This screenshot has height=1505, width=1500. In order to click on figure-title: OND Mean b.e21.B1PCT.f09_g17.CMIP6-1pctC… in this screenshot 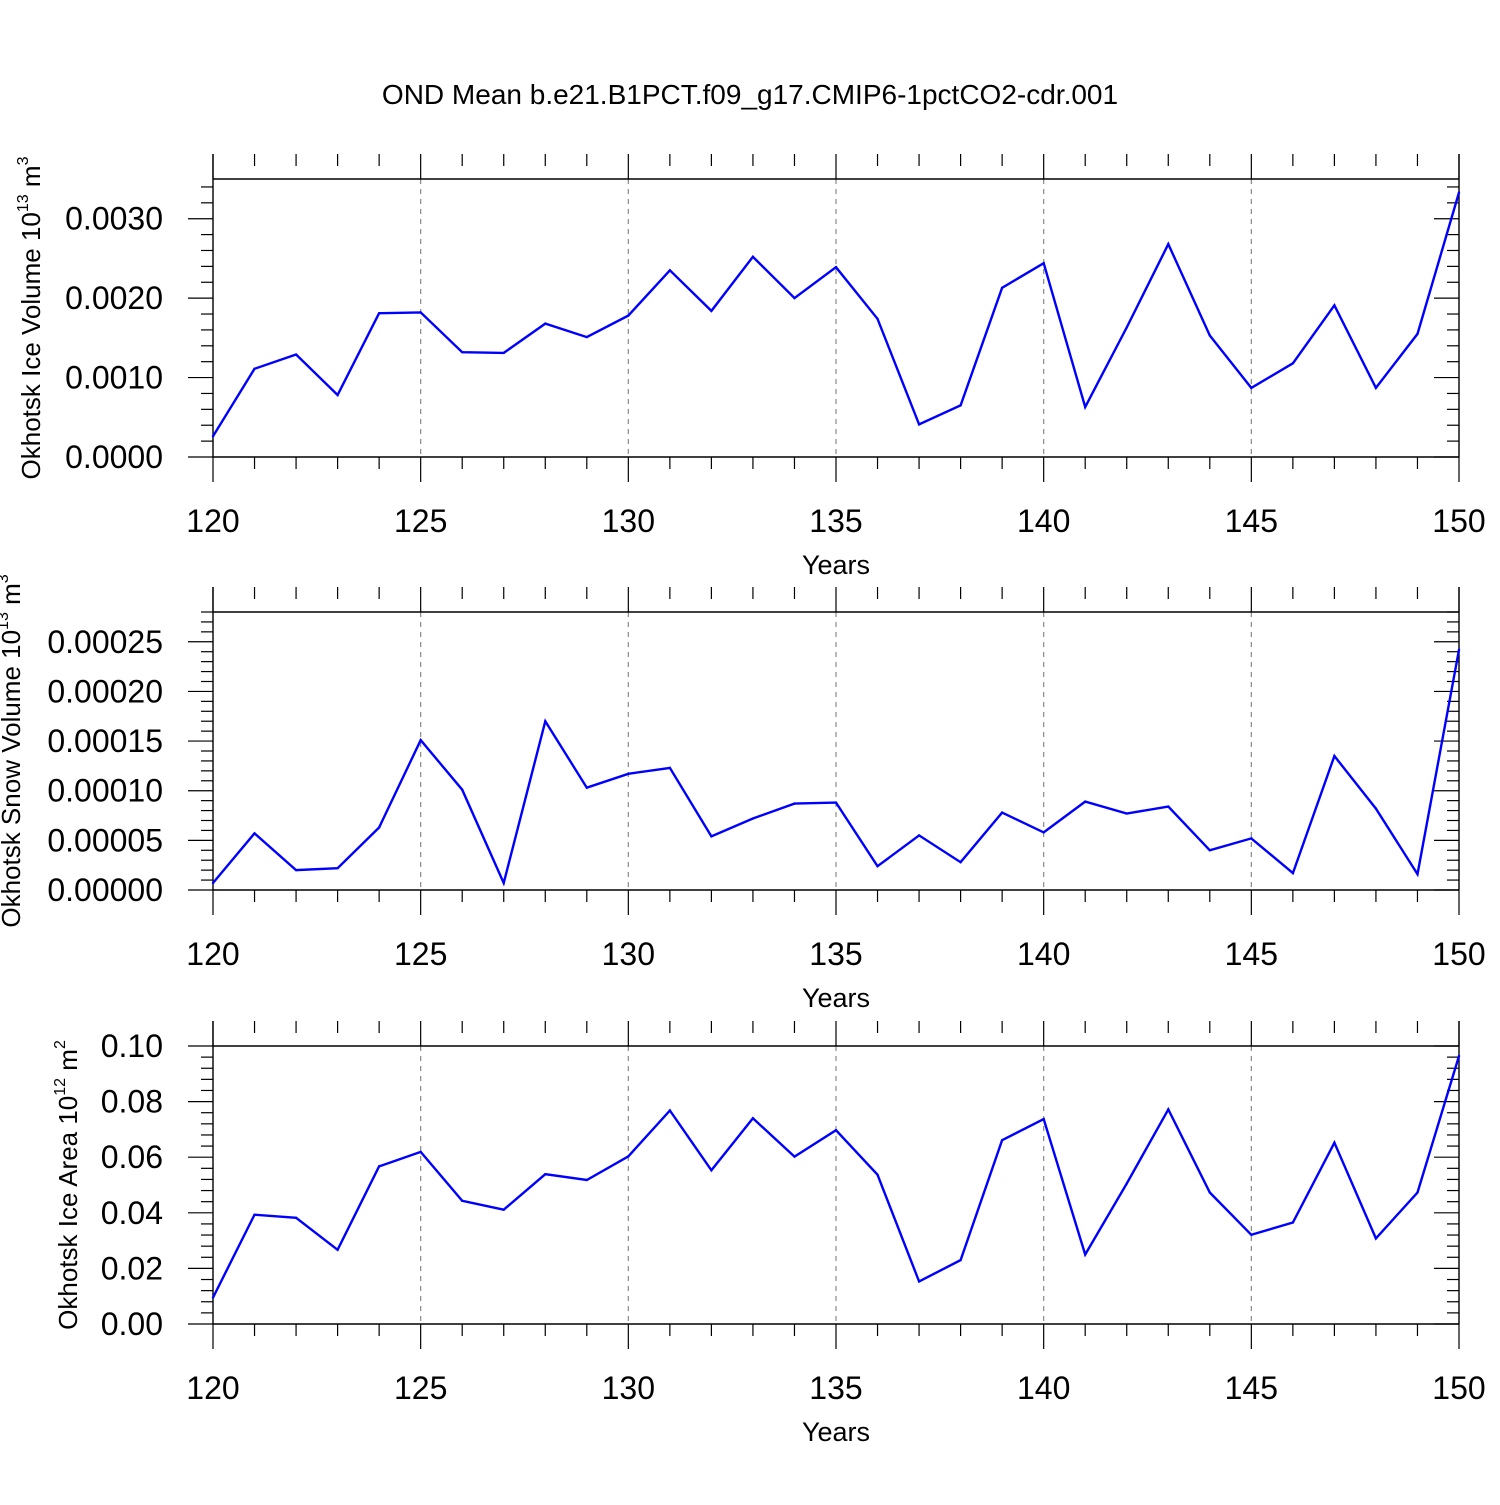, I will do `click(750, 94)`.